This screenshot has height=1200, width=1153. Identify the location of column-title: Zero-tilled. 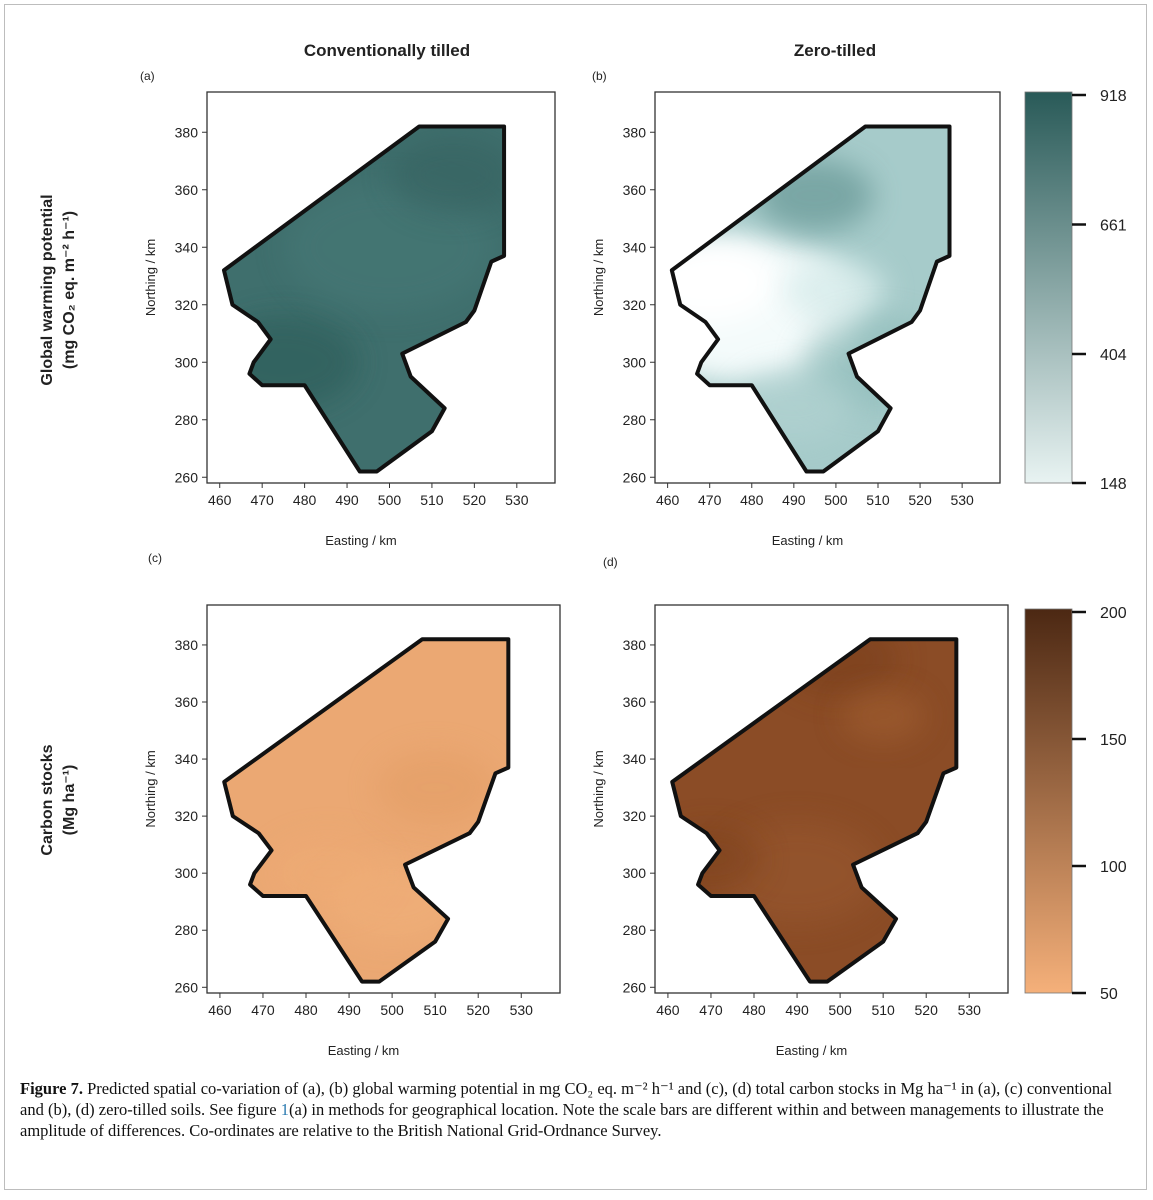
(835, 50).